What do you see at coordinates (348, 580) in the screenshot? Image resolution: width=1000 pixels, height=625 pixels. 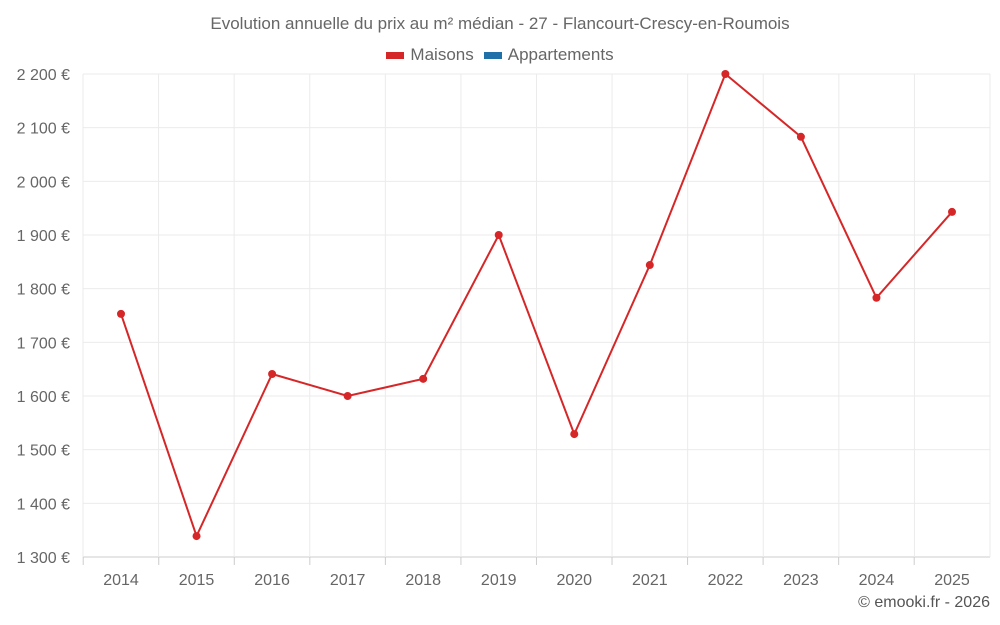 I see `x-tick-label: 2017` at bounding box center [348, 580].